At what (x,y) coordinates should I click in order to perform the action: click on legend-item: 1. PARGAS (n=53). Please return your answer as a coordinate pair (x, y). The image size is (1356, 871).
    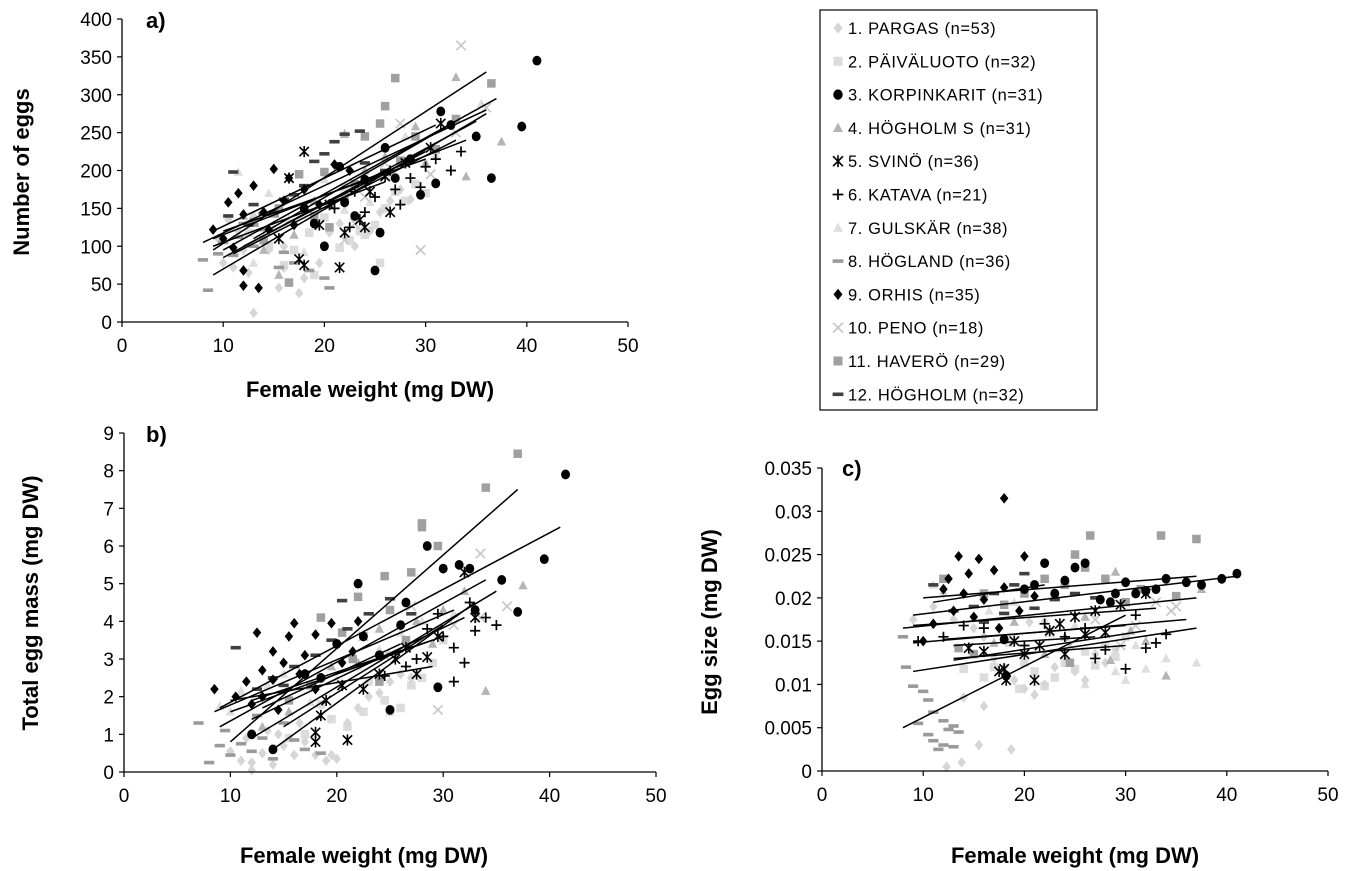
    Looking at the image, I should click on (914, 29).